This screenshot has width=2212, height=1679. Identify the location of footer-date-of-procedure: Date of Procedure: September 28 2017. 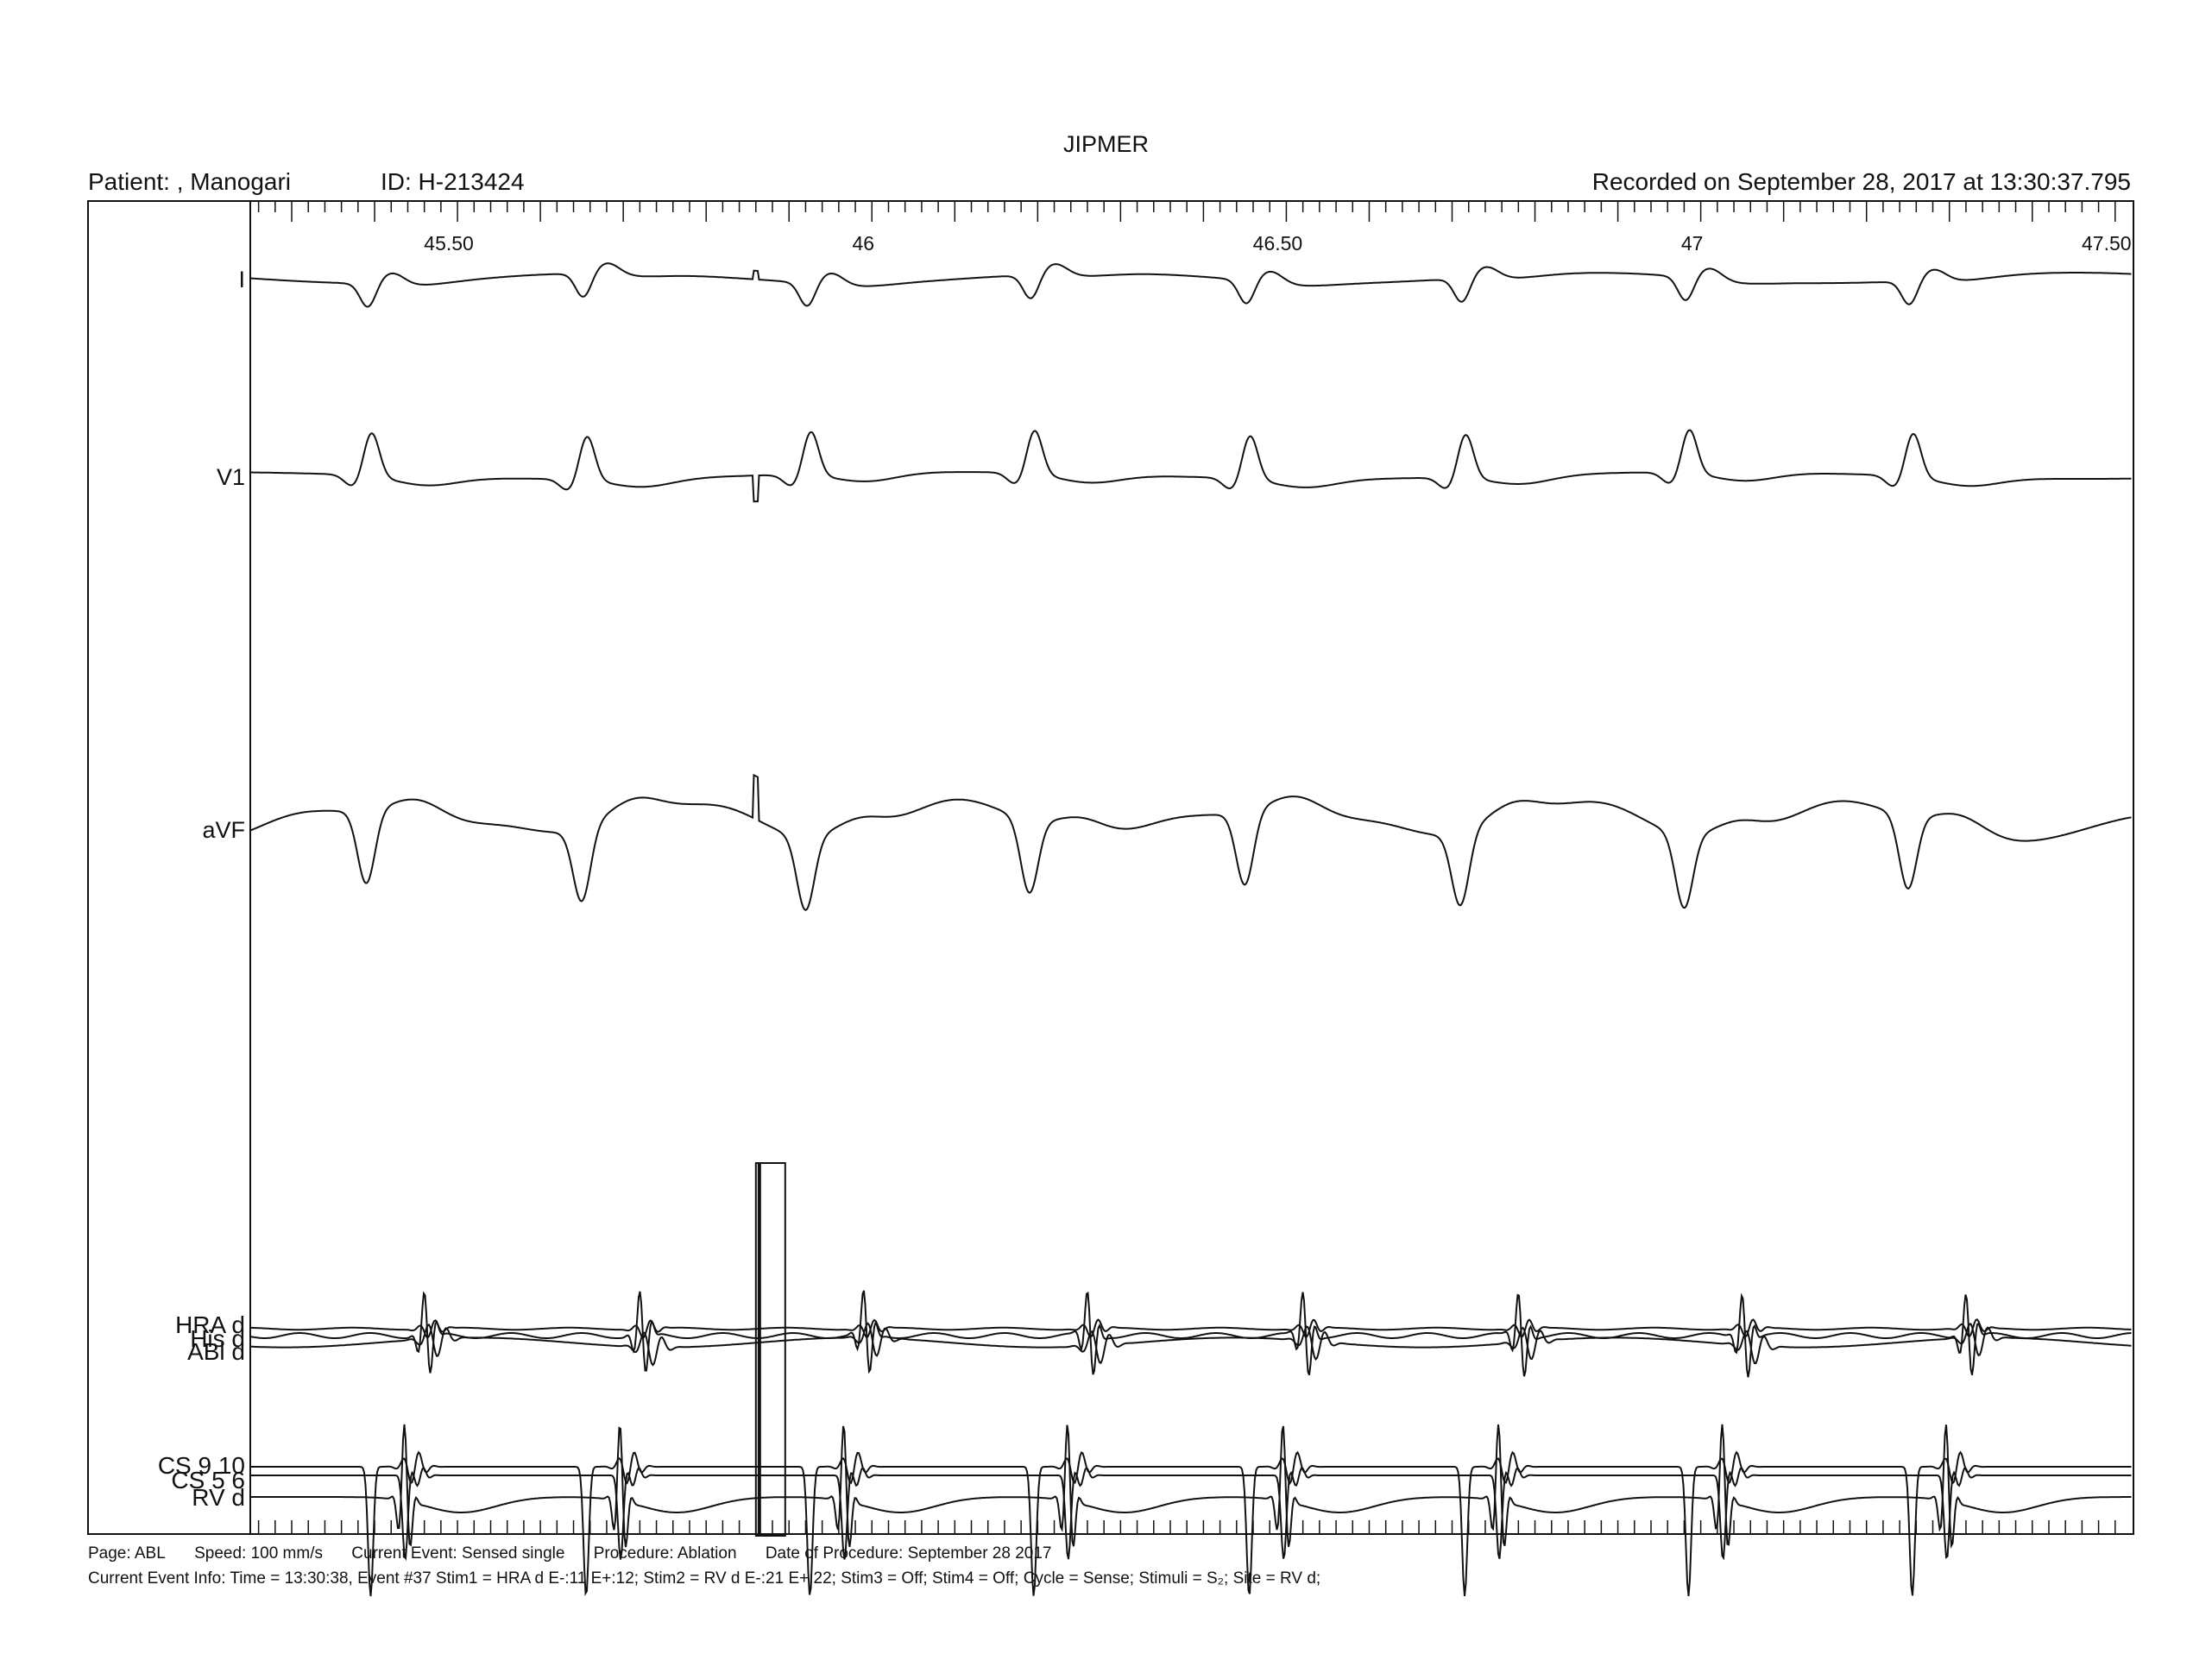
(908, 1553).